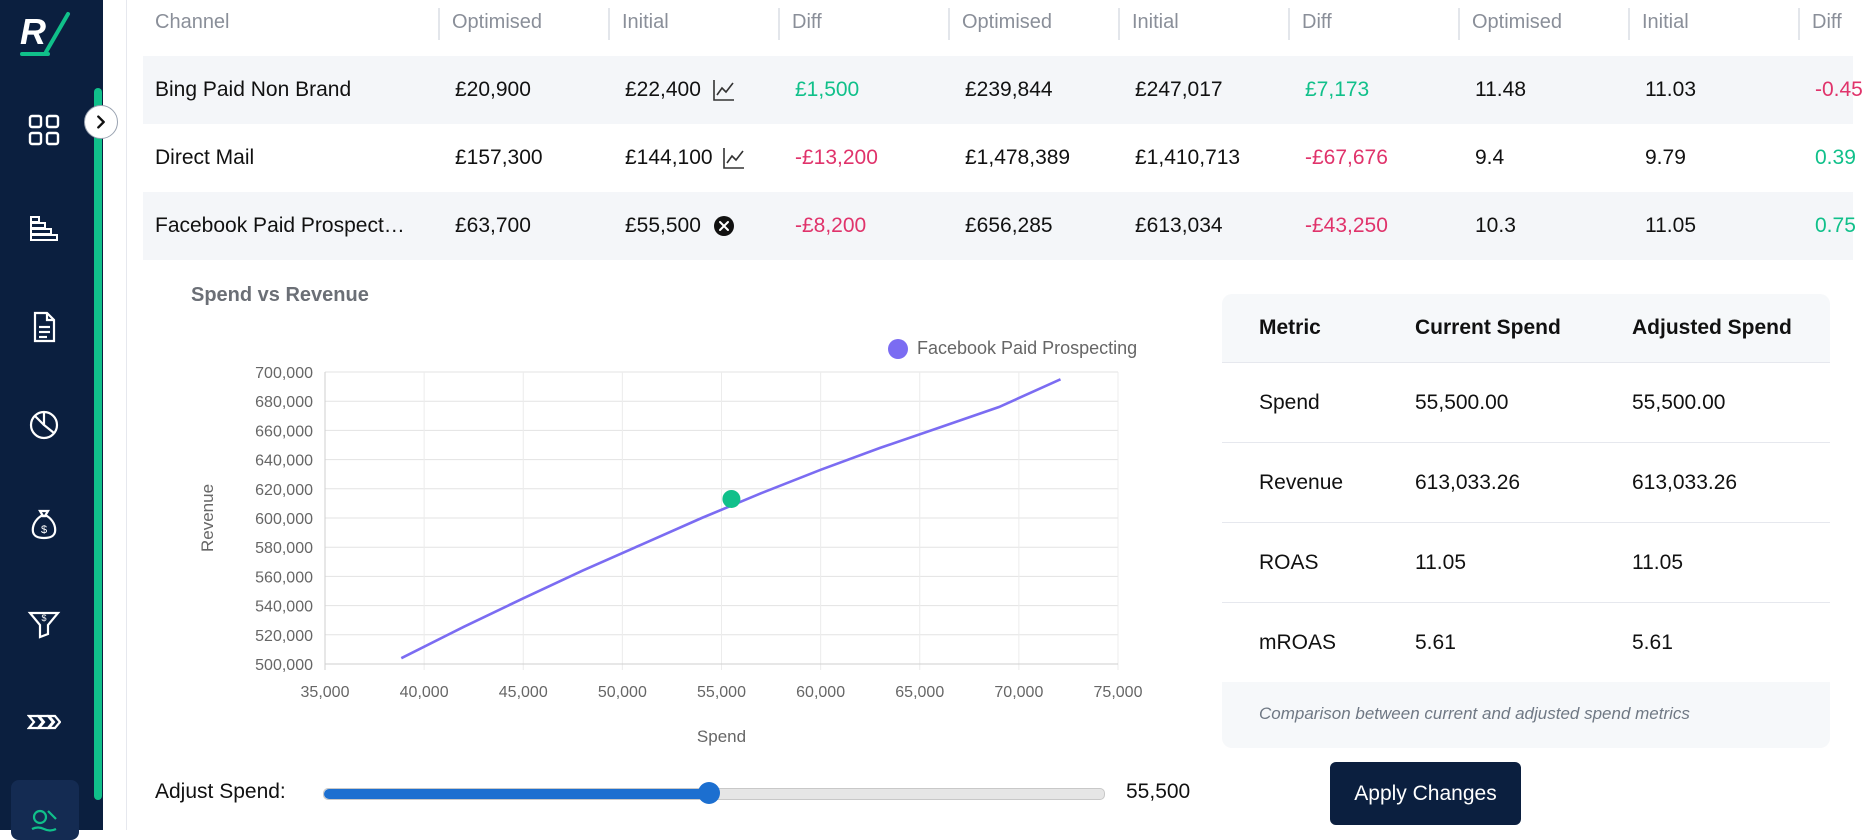 This screenshot has height=840, width=1867. I want to click on revenue-initial: £1,410,713, so click(1188, 157).